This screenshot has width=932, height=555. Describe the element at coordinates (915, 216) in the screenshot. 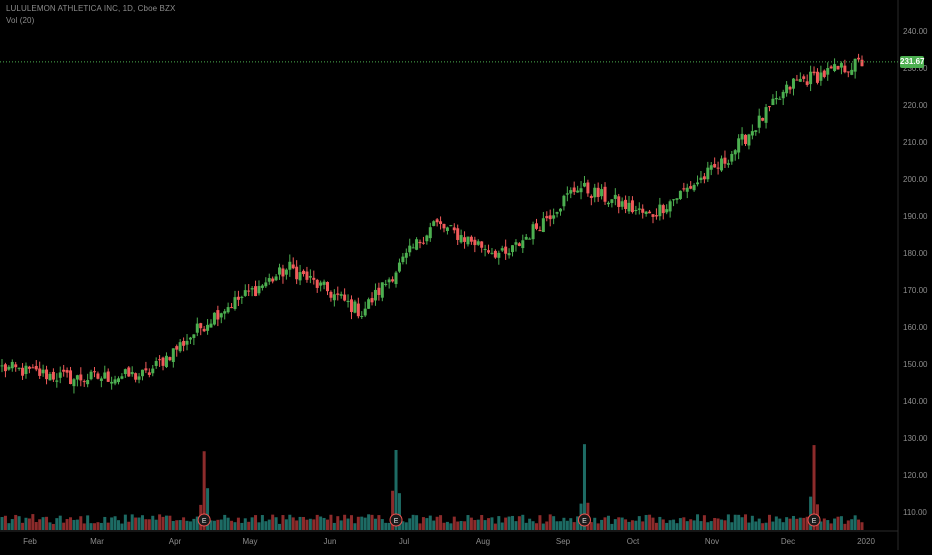

I see `y-tick-label: 190.00` at that location.